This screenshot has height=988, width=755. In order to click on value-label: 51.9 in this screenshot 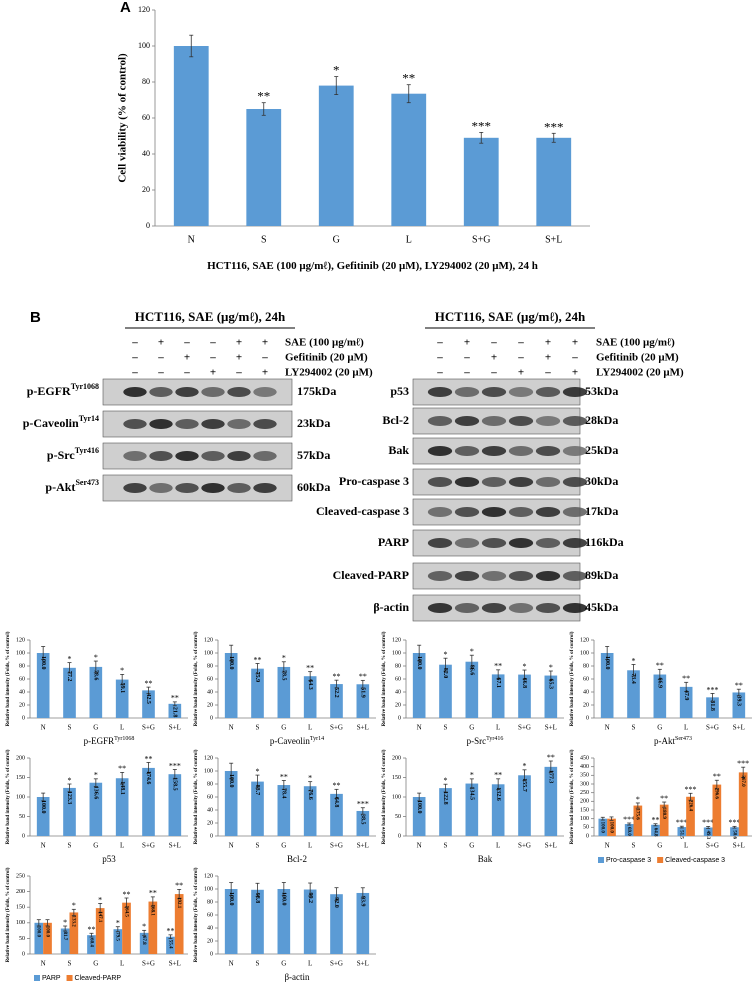, I will do `click(362, 692)`.